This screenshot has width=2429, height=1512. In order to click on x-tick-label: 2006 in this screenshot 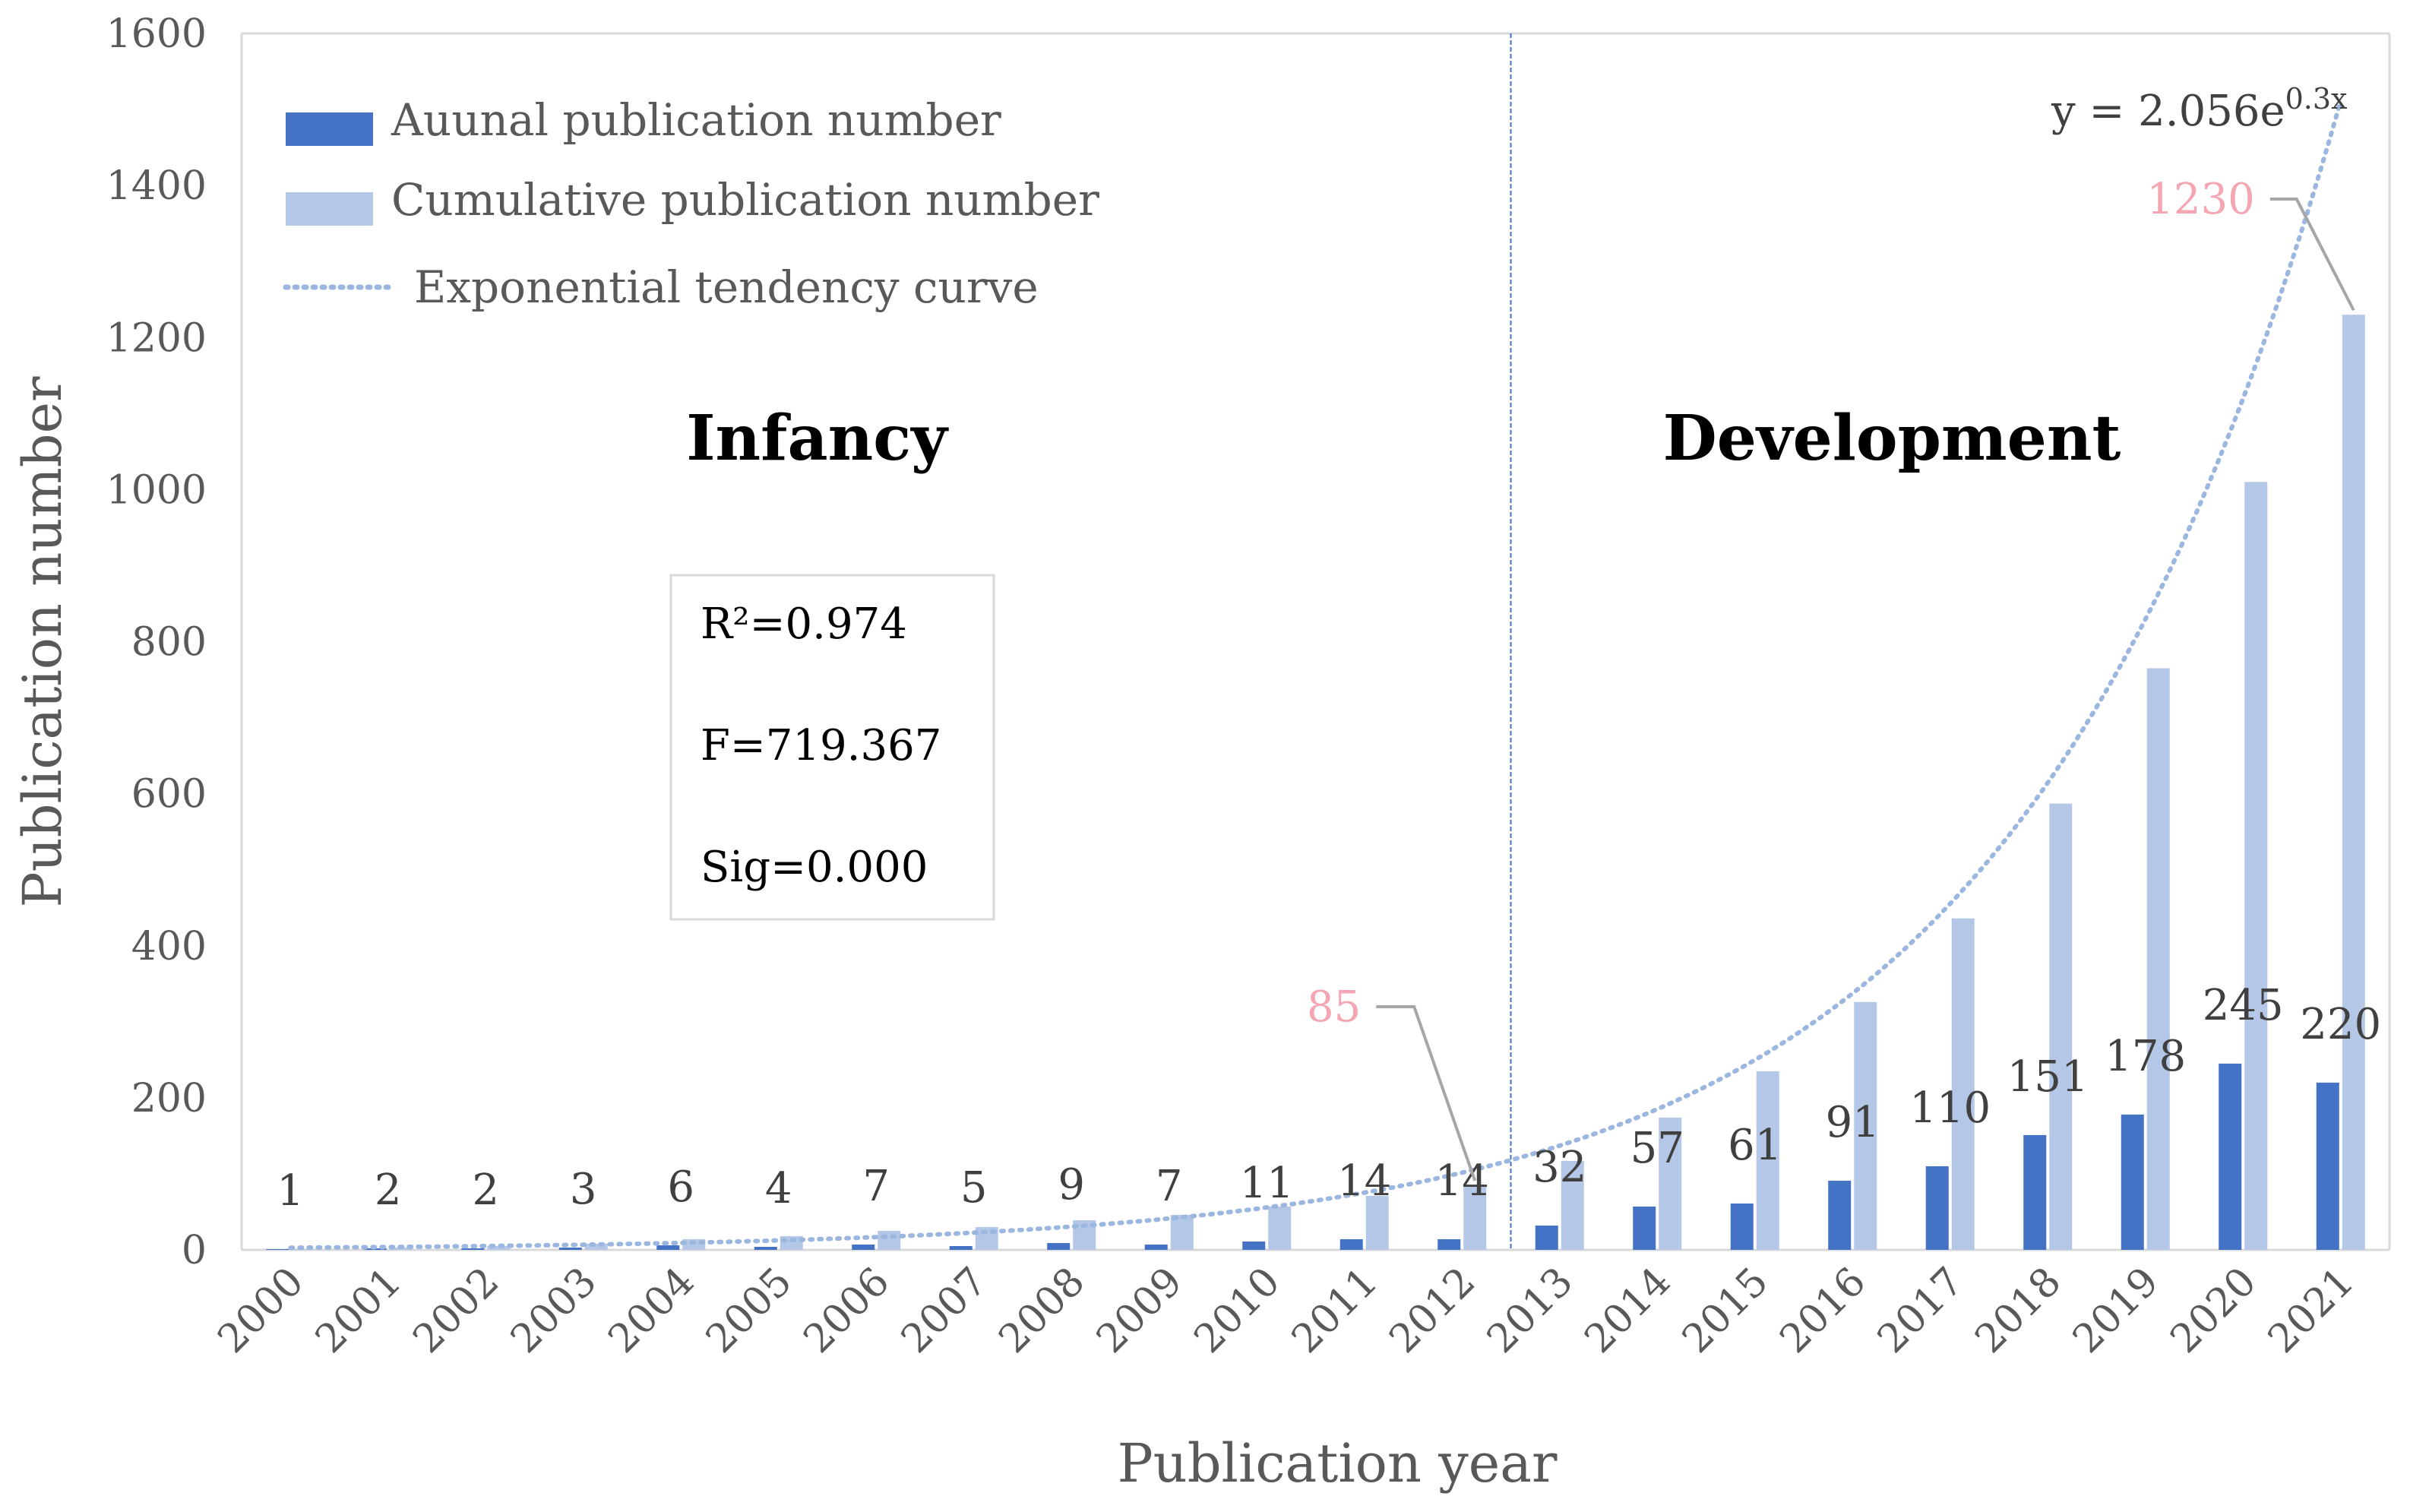, I will do `click(847, 1310)`.